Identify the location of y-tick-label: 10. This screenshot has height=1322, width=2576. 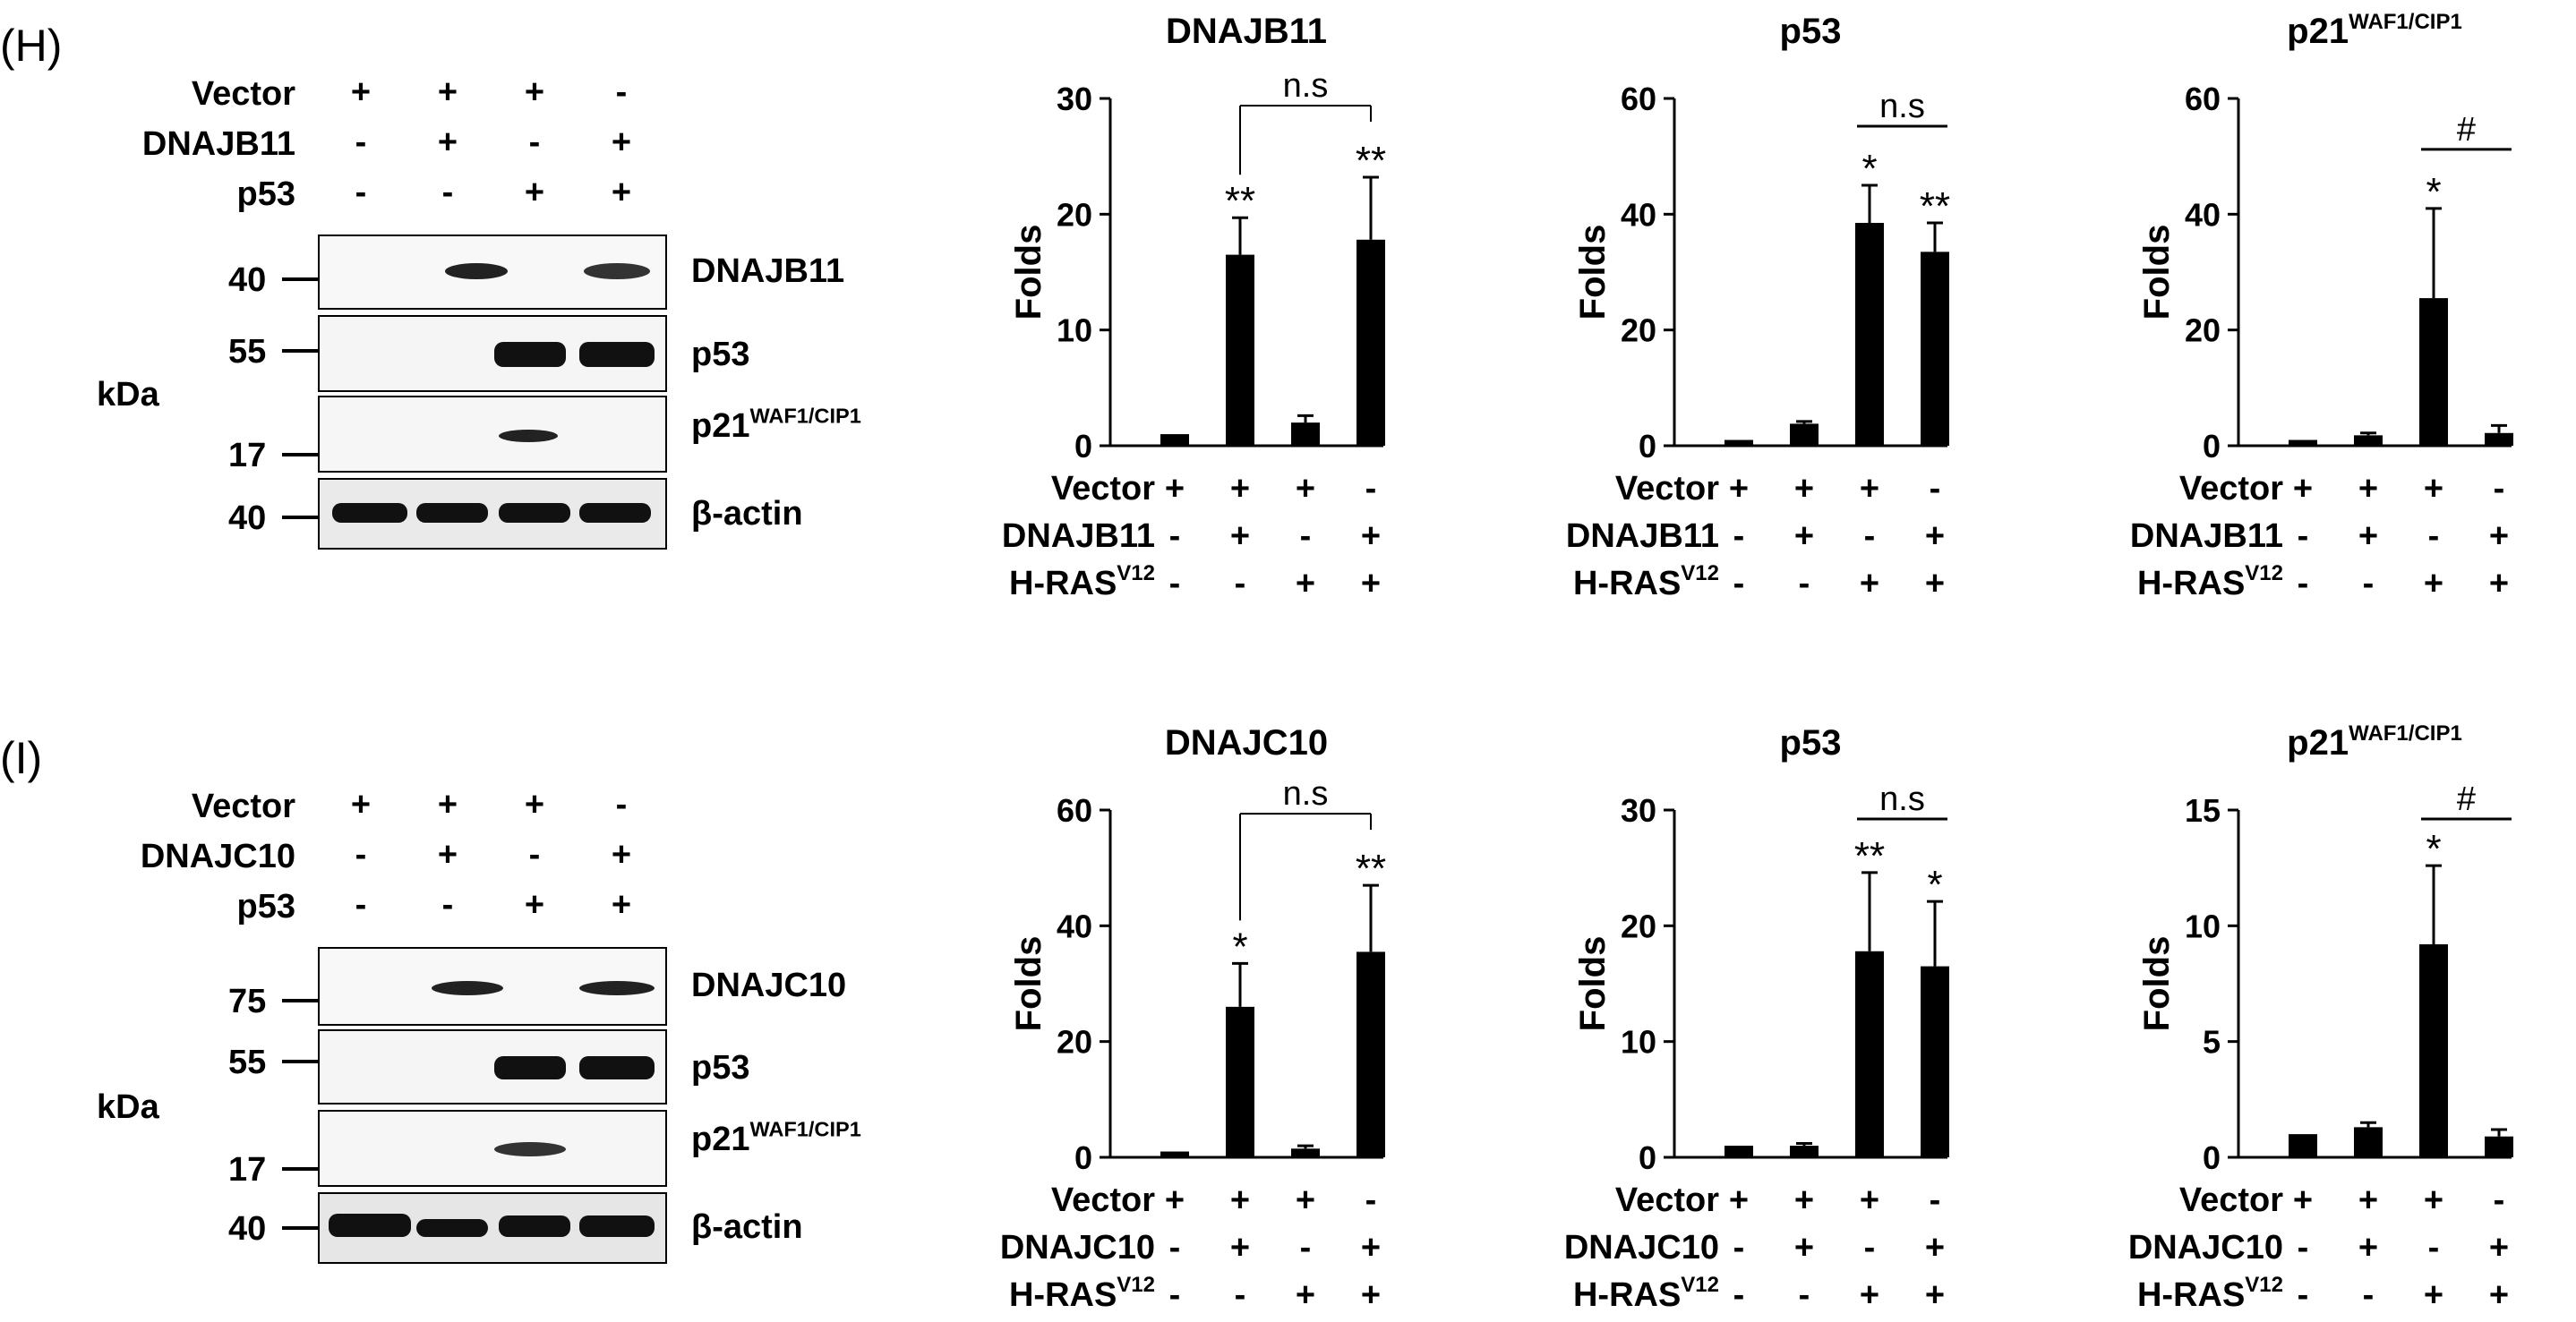
(1074, 330).